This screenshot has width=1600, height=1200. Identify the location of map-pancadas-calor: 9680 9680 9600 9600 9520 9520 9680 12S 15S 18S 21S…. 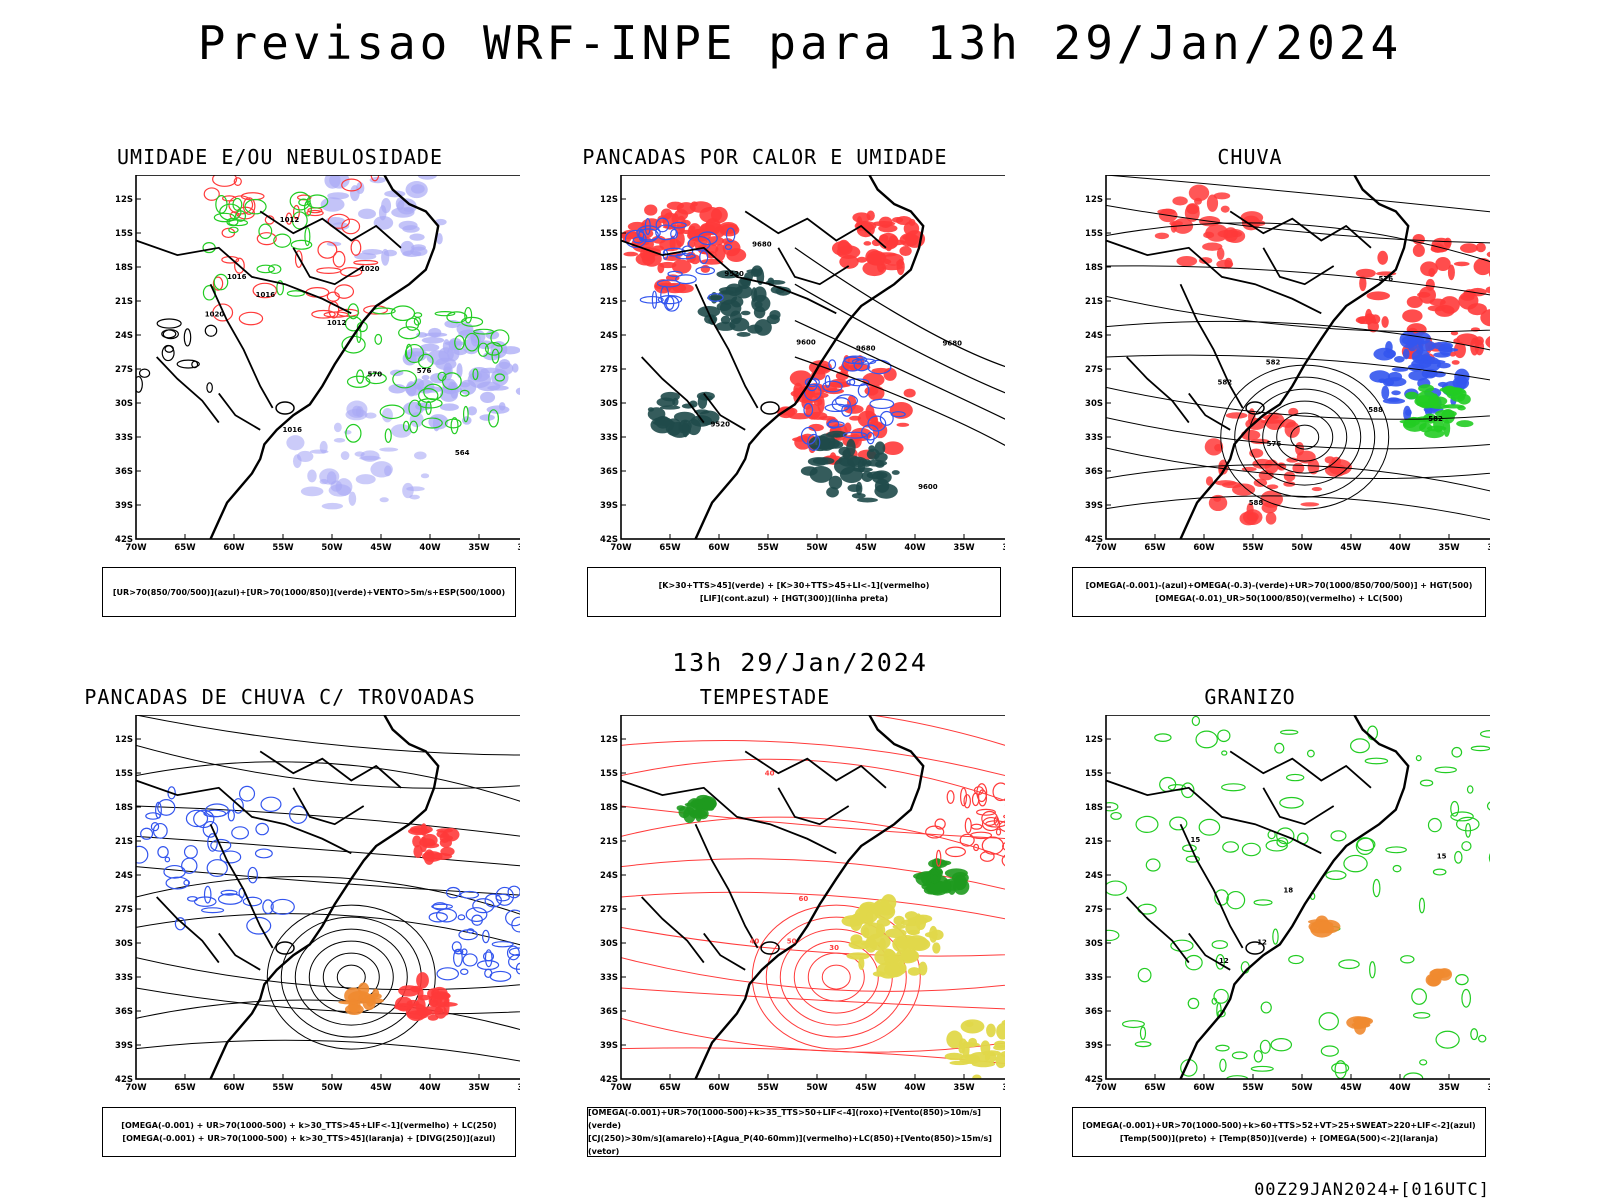
(795, 364).